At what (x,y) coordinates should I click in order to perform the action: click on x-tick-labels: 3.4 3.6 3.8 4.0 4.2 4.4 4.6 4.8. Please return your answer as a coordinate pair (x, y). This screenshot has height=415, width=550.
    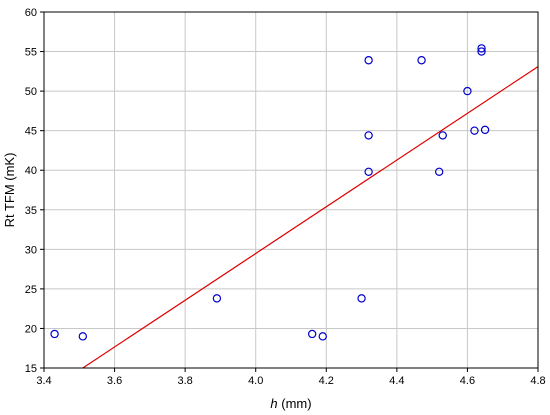
    Looking at the image, I should click on (290, 381).